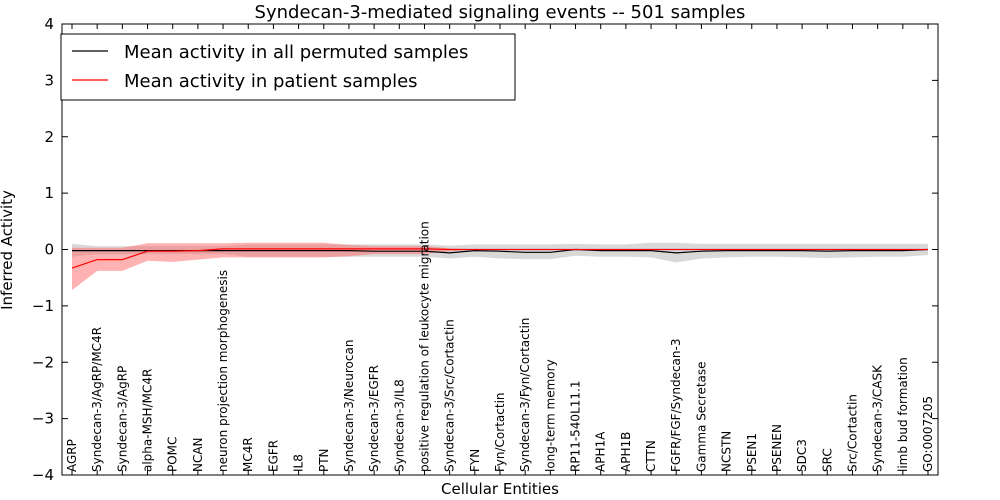 The width and height of the screenshot is (1000, 500). I want to click on x-tick-label: Gamma Secretase, so click(701, 416).